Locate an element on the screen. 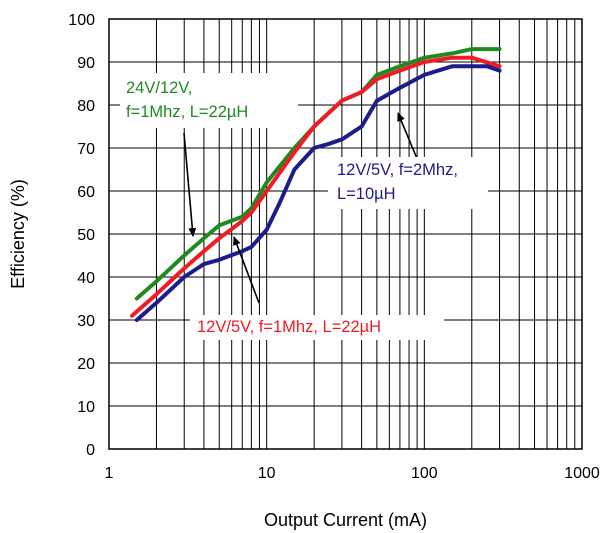  y-axis-label: Efficiency (%) is located at coordinates (18, 234).